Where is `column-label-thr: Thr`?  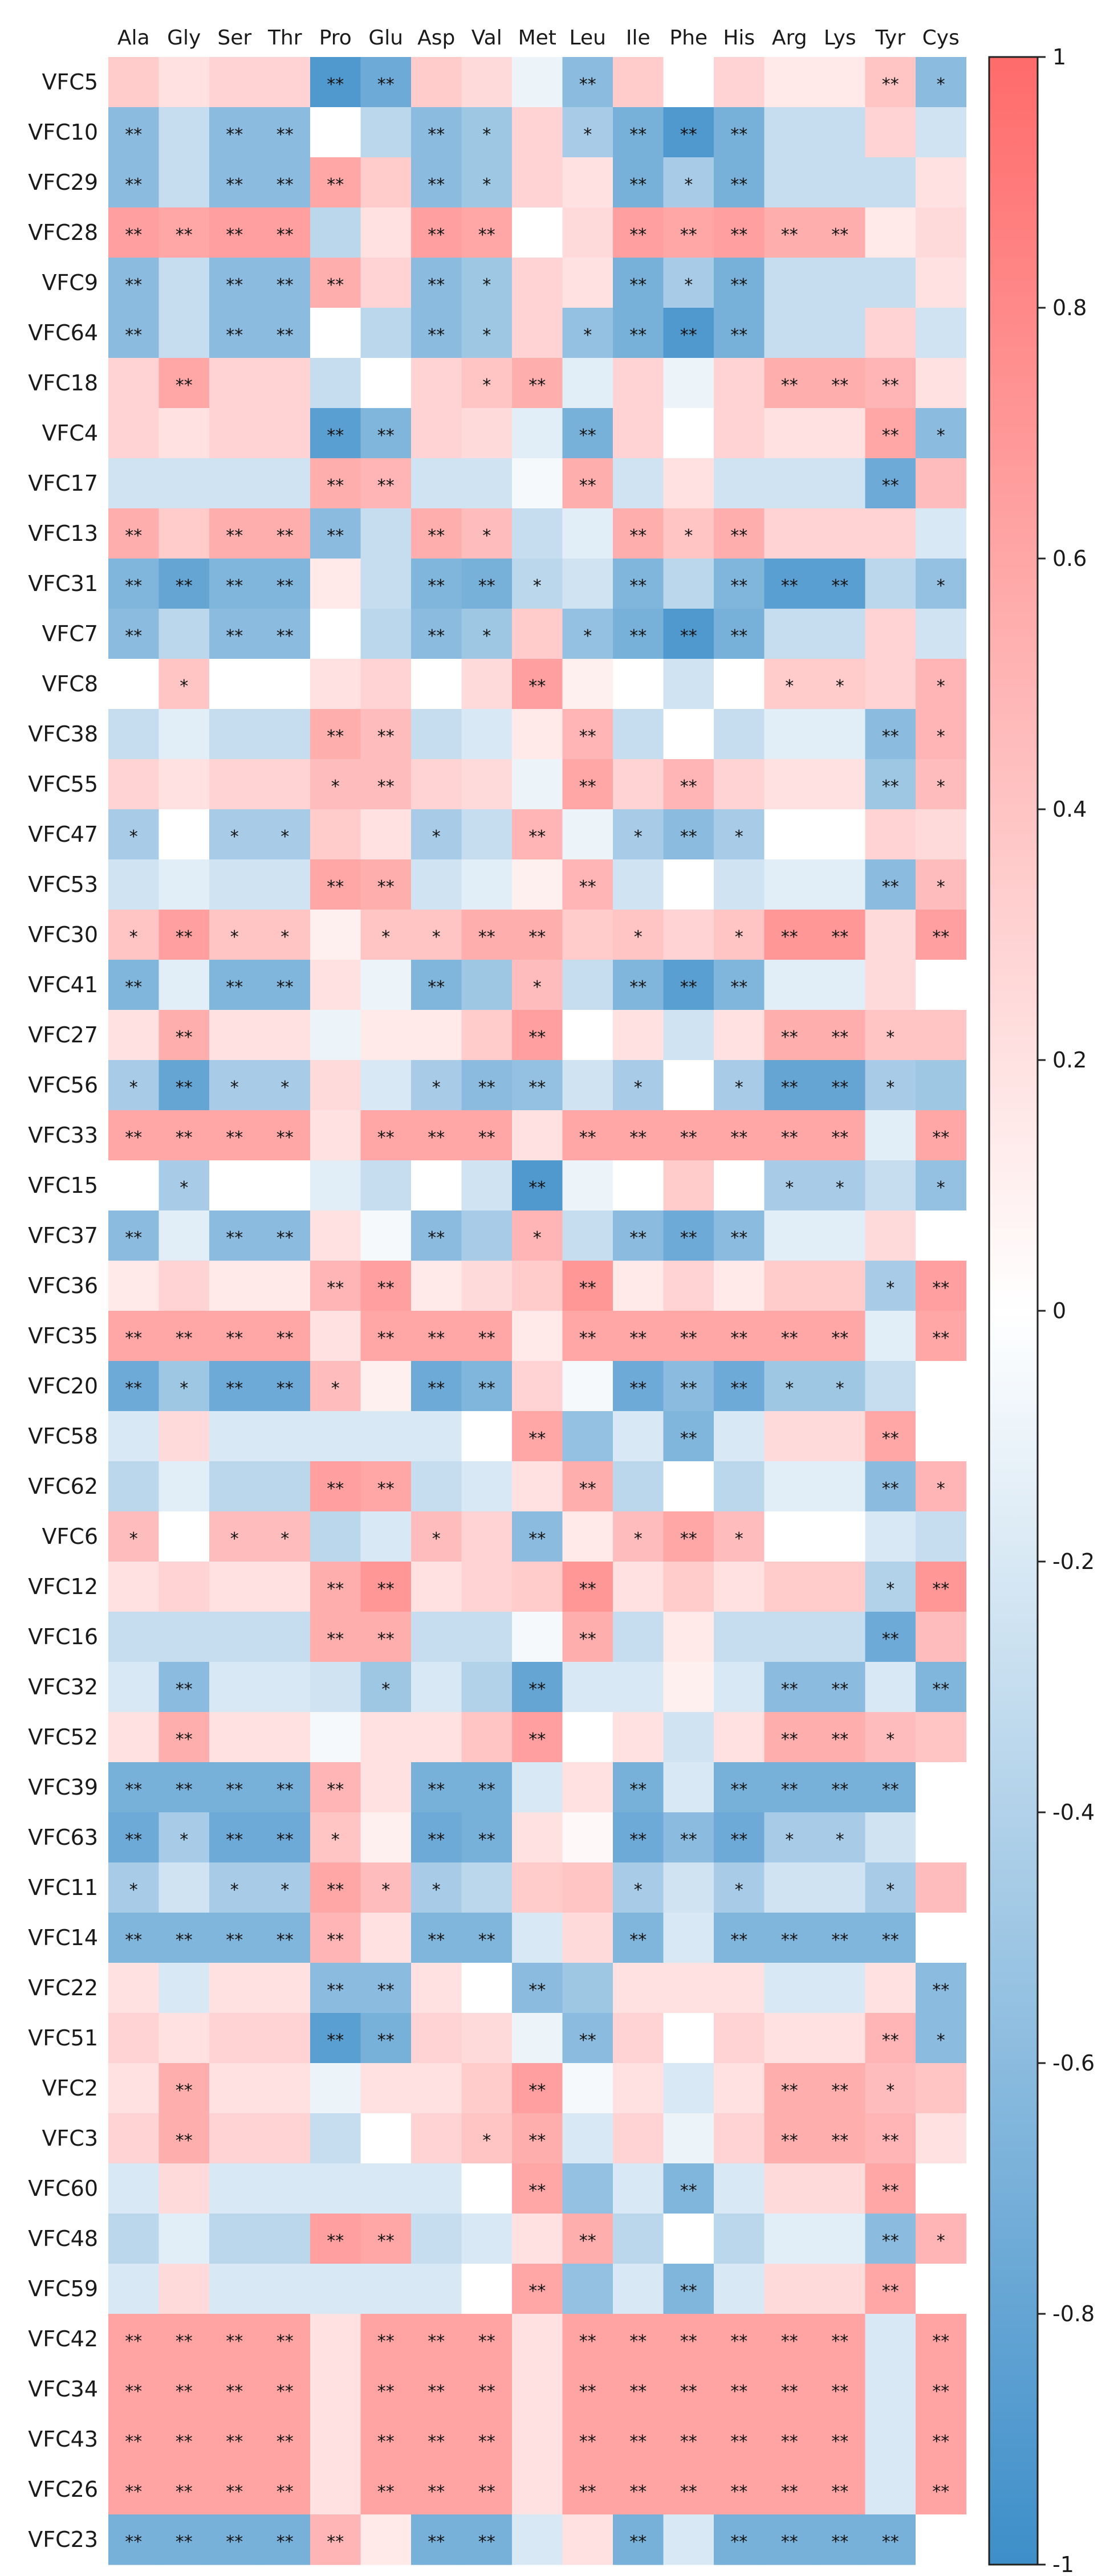
column-label-thr: Thr is located at coordinates (284, 38).